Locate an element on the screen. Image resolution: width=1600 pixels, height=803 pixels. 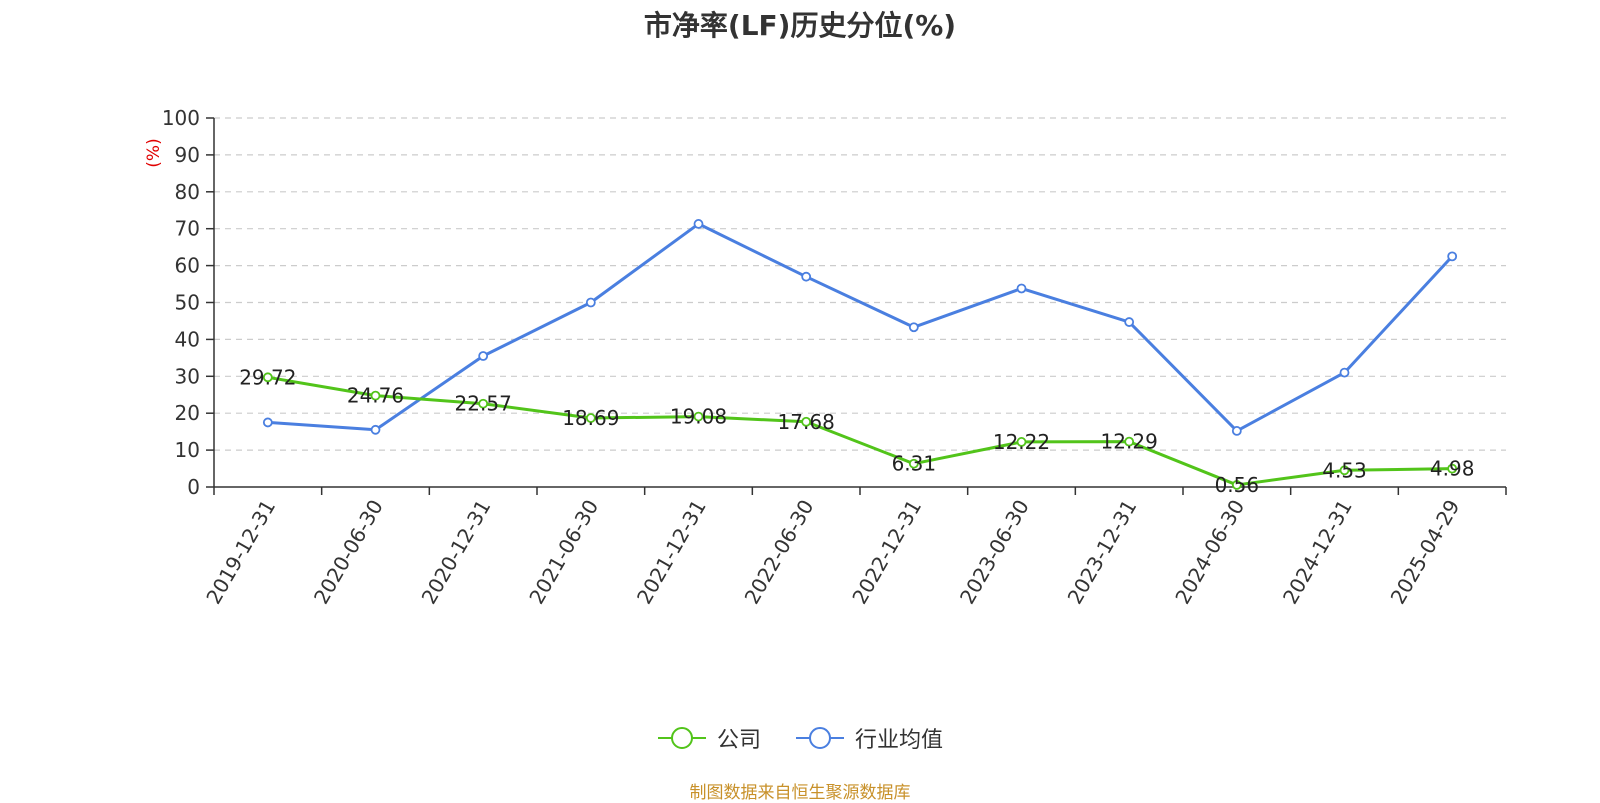
y-tick-label-40: 40 is located at coordinates (187, 339).